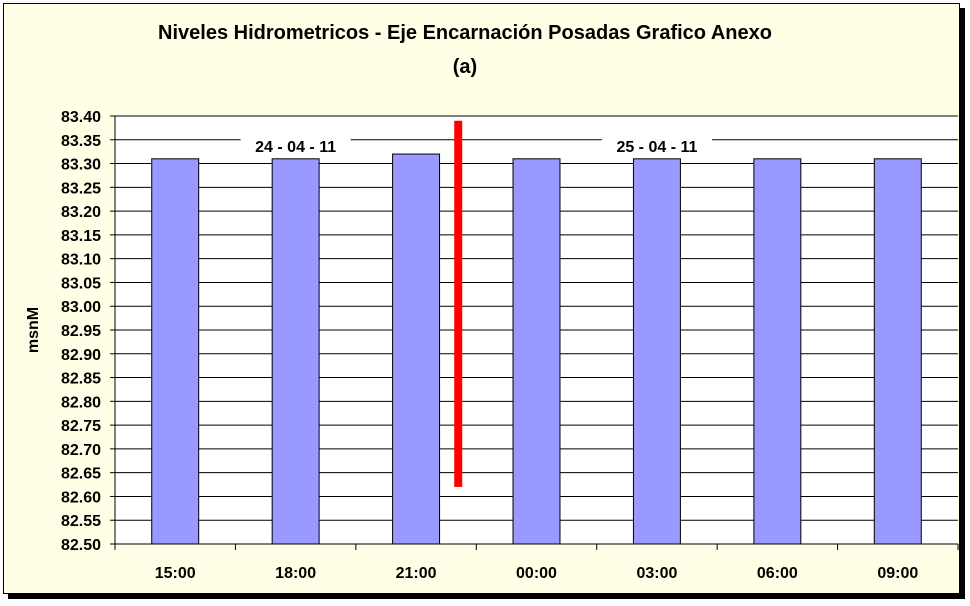  What do you see at coordinates (81, 165) in the screenshot?
I see `y-tick-label: 83.30` at bounding box center [81, 165].